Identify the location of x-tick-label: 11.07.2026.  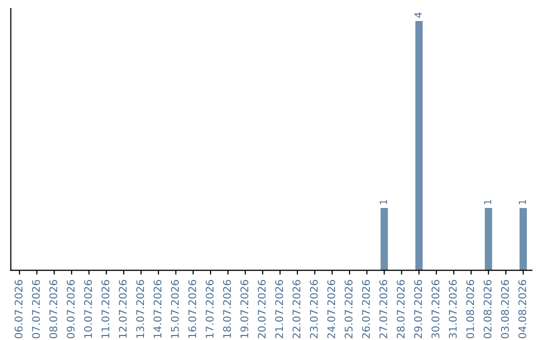
(105, 309).